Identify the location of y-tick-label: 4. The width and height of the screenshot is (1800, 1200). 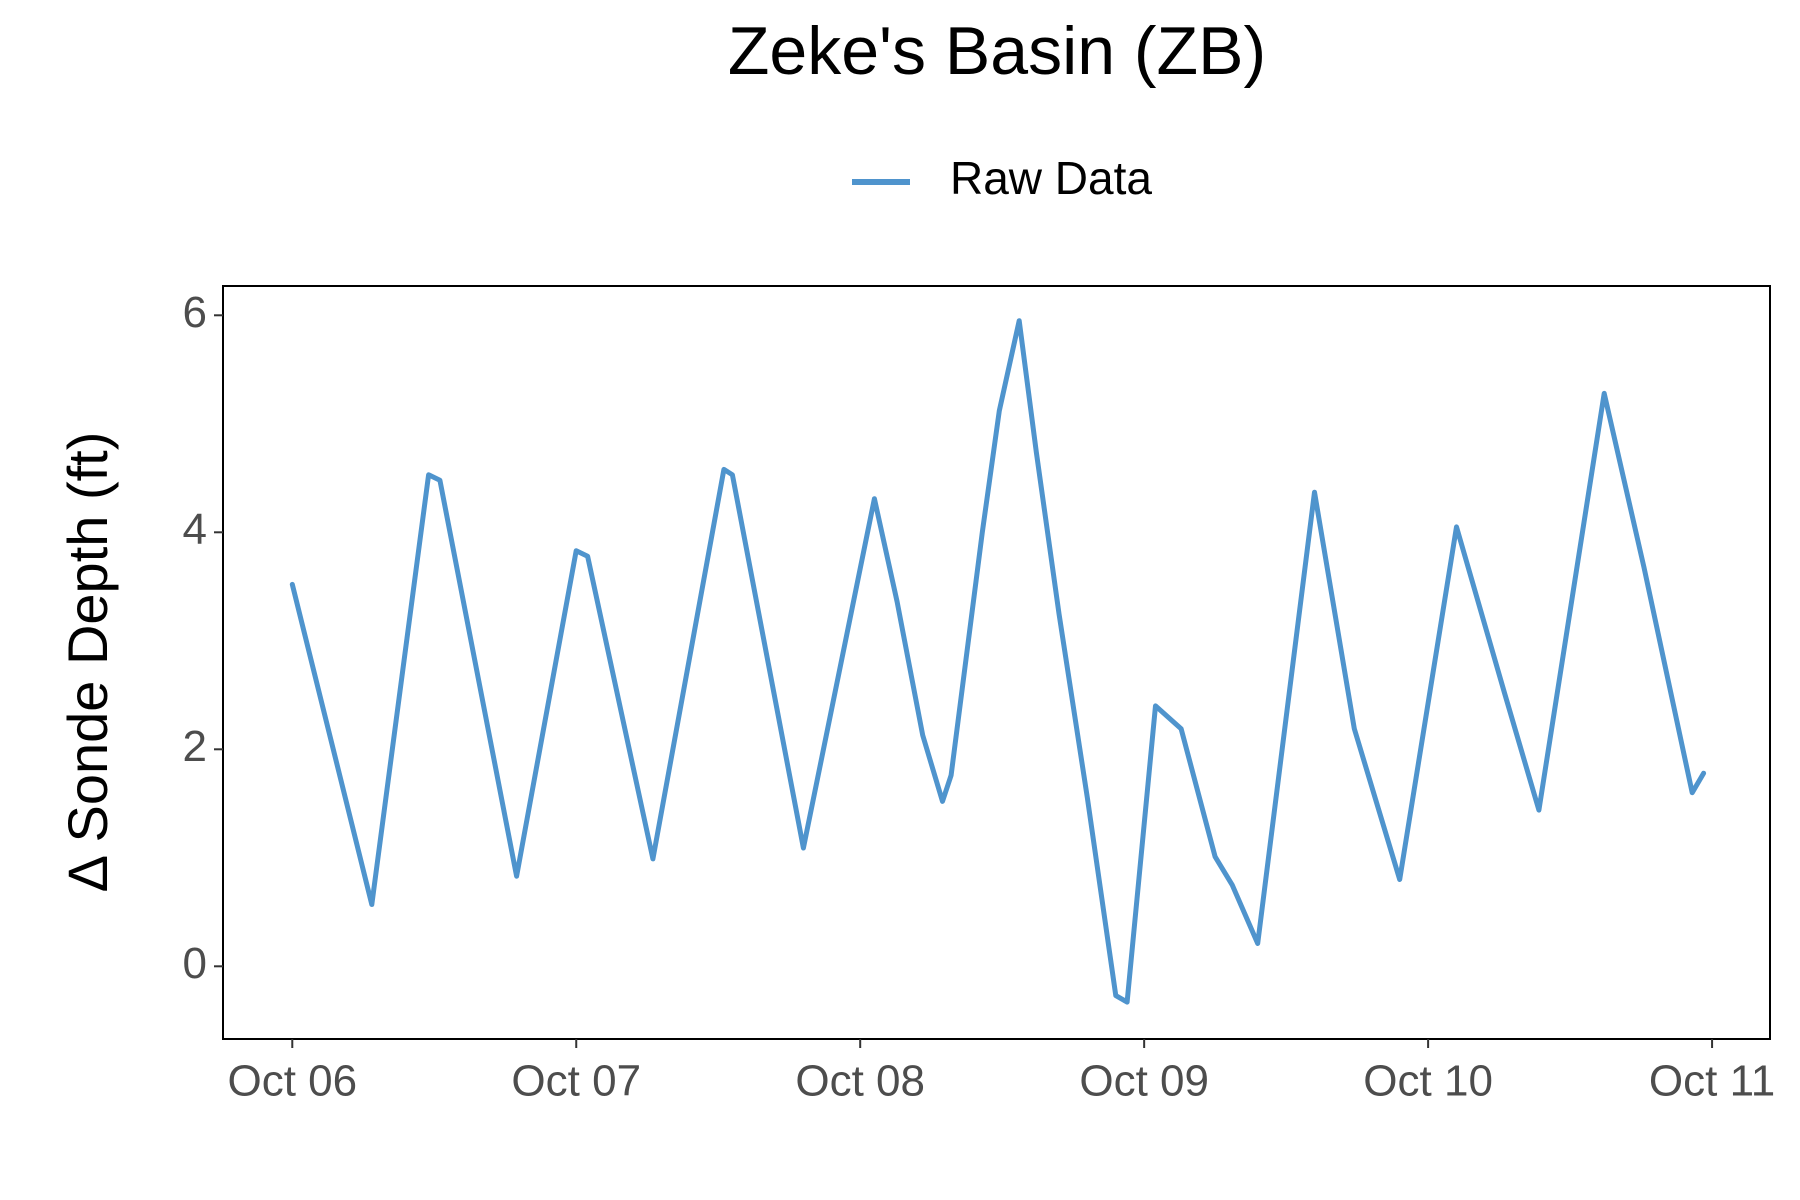
(195, 529).